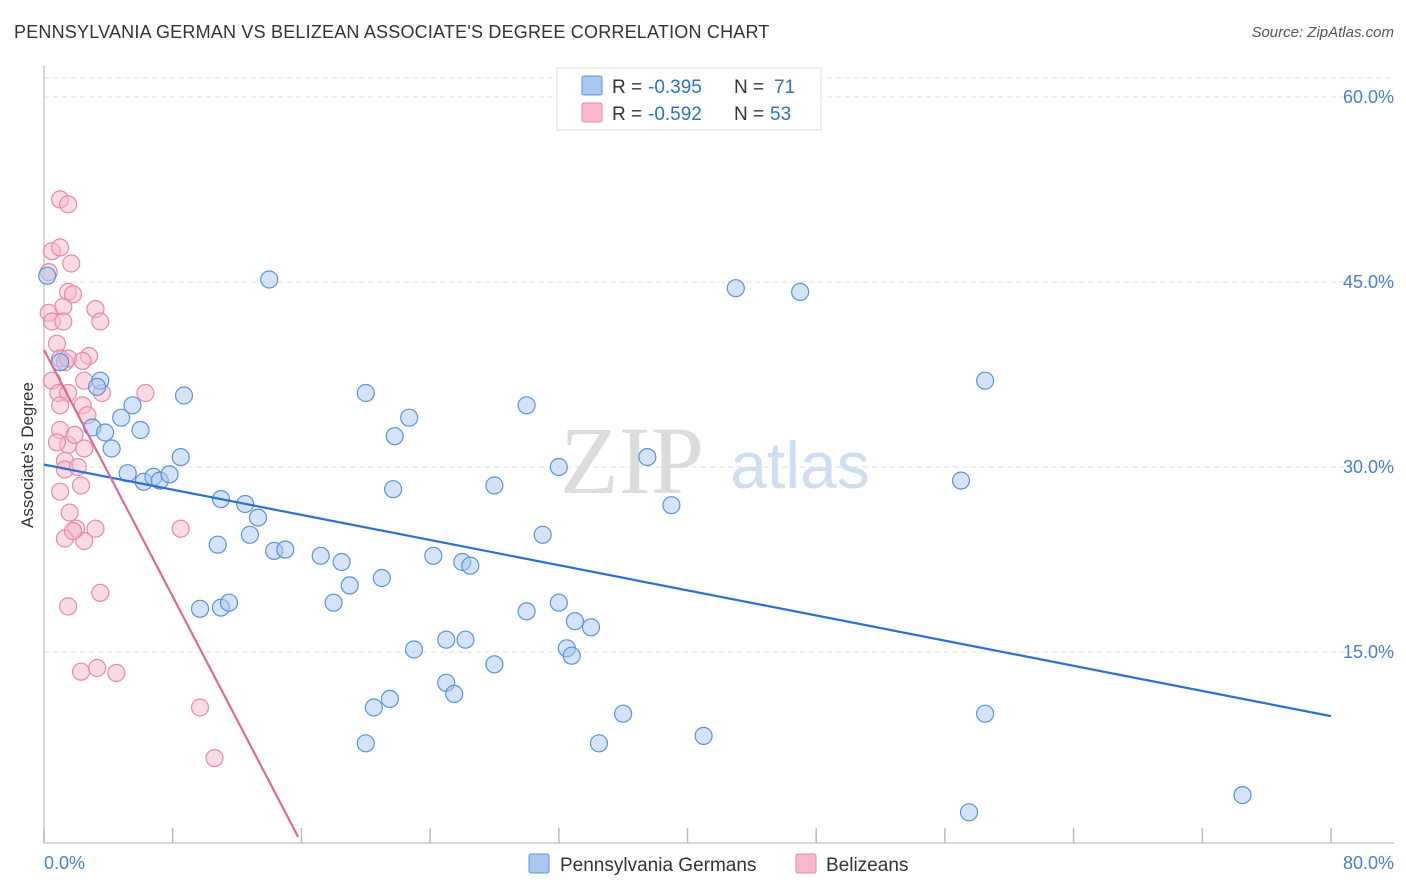  Describe the element at coordinates (675, 87) in the screenshot. I see `legend-r-value-1: -0.395` at that location.